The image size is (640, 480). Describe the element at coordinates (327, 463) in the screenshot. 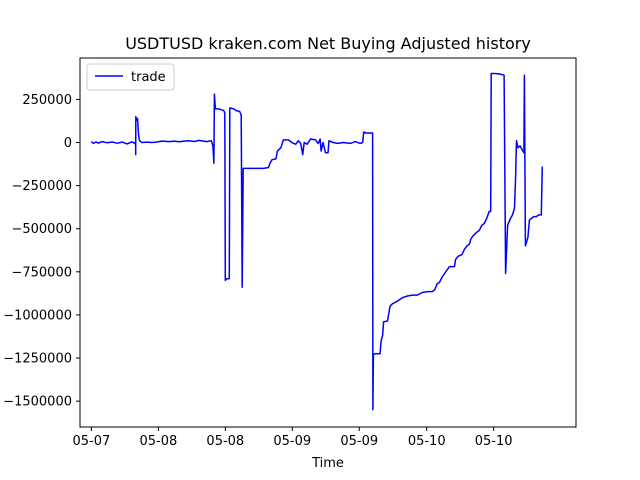

I see `x-axis-label: Time` at that location.